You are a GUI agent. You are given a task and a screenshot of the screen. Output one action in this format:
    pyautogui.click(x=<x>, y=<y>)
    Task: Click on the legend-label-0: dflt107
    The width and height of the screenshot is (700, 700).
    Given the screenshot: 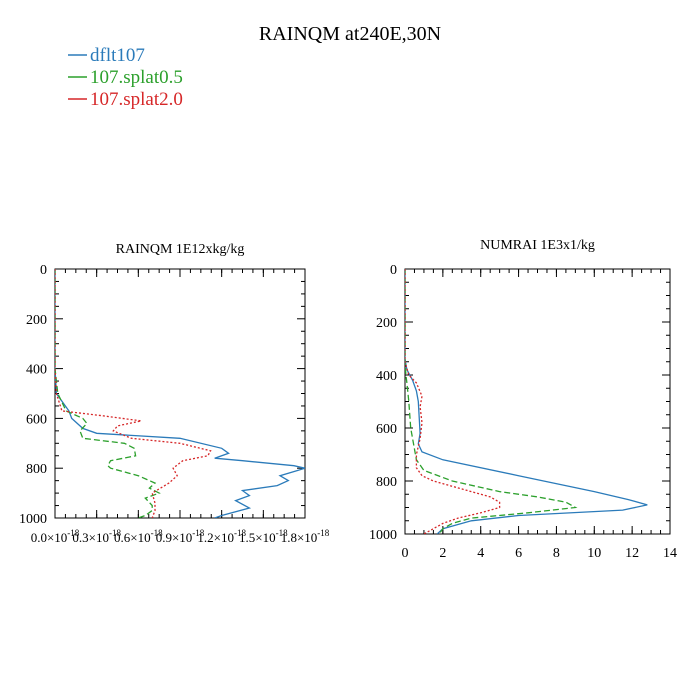 What is the action you would take?
    pyautogui.click(x=117, y=55)
    